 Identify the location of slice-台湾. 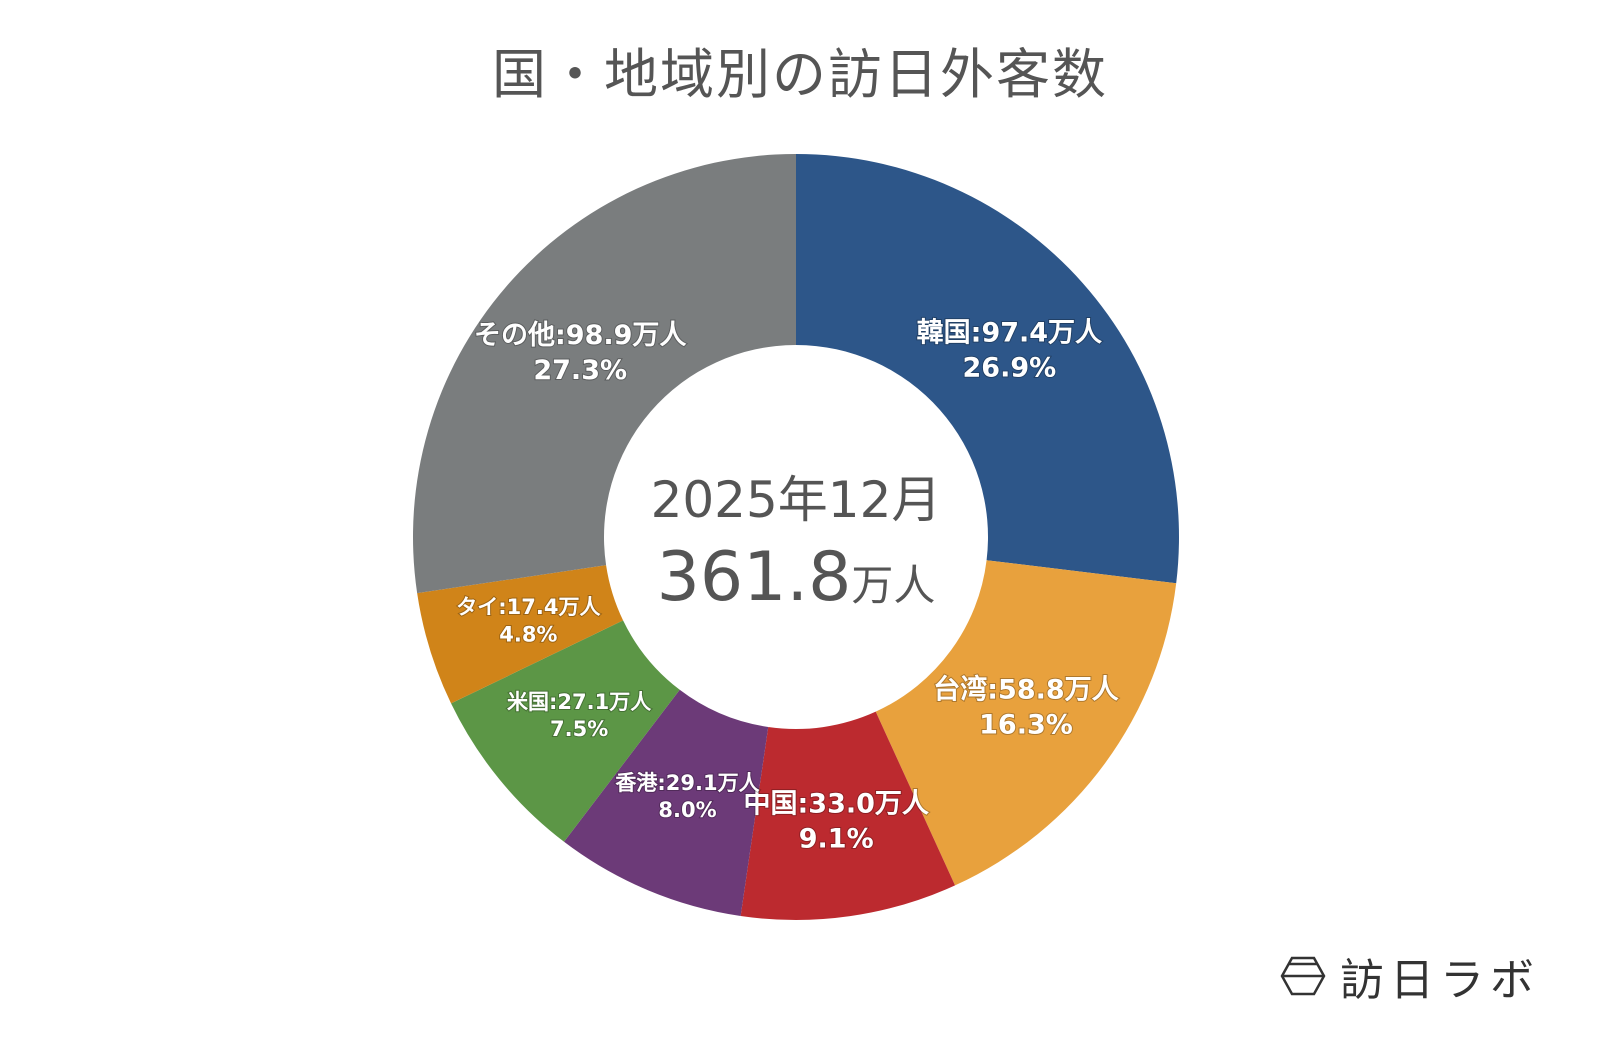
(1026, 723).